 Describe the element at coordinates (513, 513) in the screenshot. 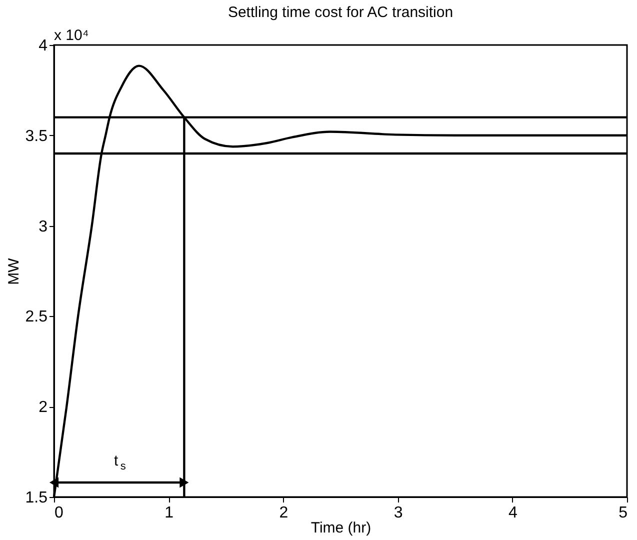

I see `x-tick-label: 4` at that location.